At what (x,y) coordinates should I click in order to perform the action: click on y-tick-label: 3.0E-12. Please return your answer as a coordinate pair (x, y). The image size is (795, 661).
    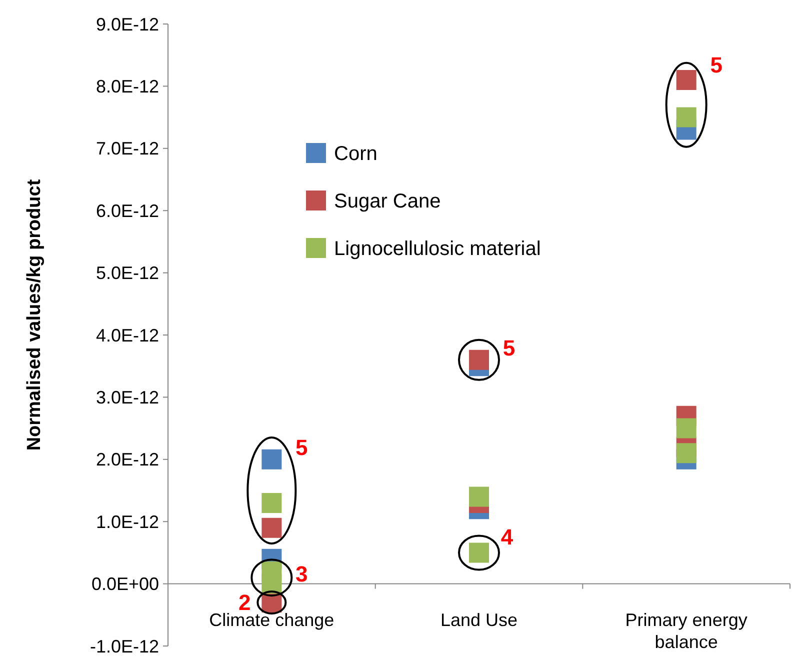
    Looking at the image, I should click on (127, 398).